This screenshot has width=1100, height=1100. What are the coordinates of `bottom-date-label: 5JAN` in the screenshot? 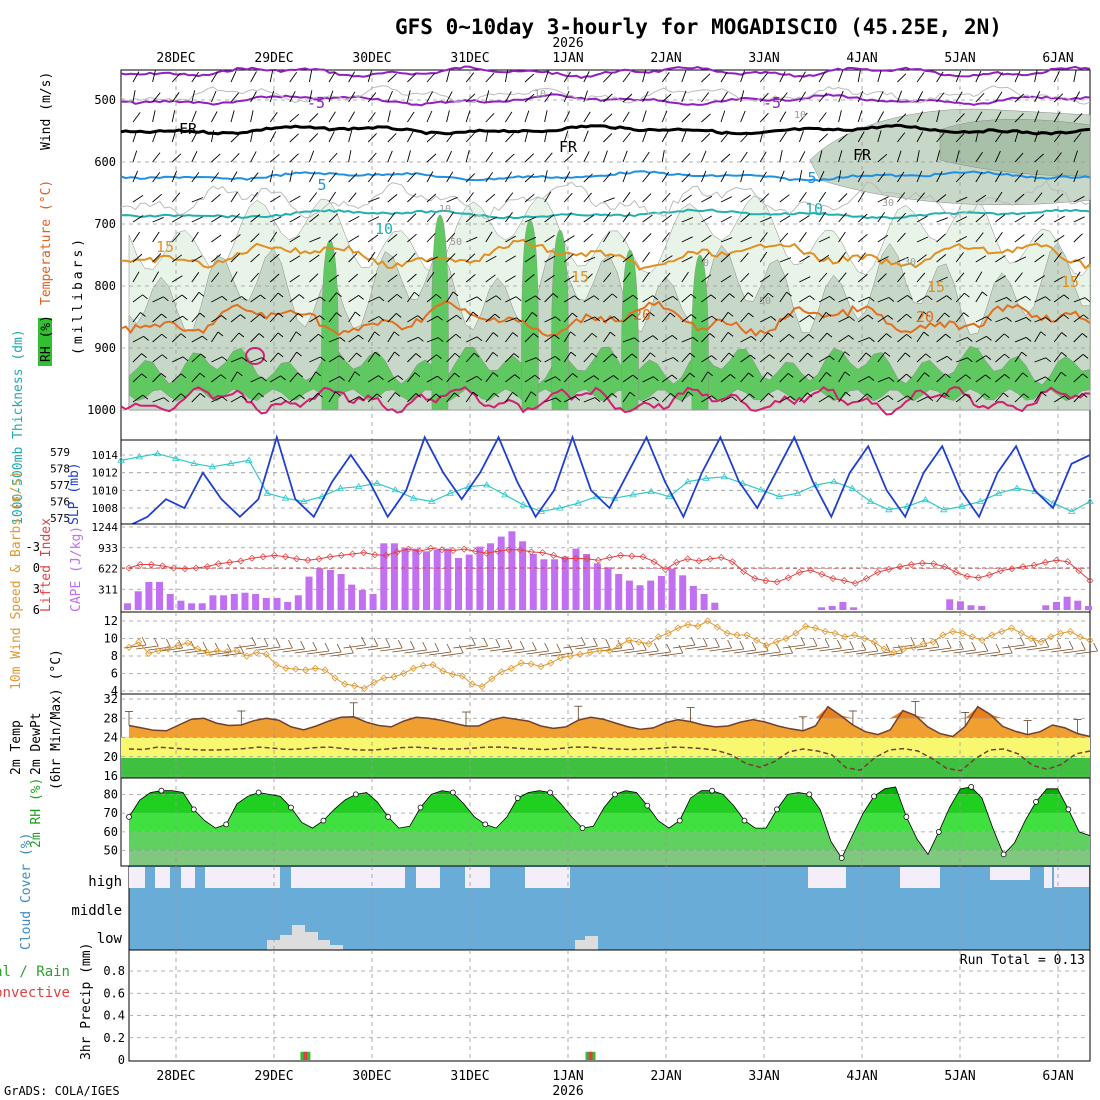 It's located at (959, 1076).